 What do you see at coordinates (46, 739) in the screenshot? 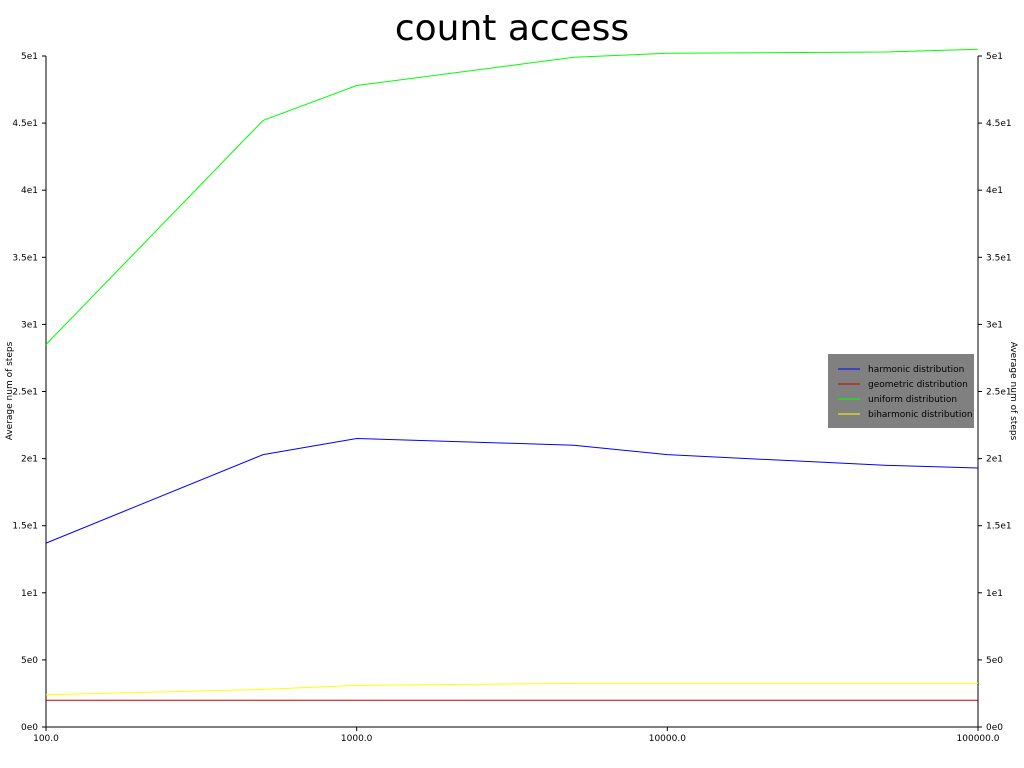
I see `x-tick-label: 100.0` at bounding box center [46, 739].